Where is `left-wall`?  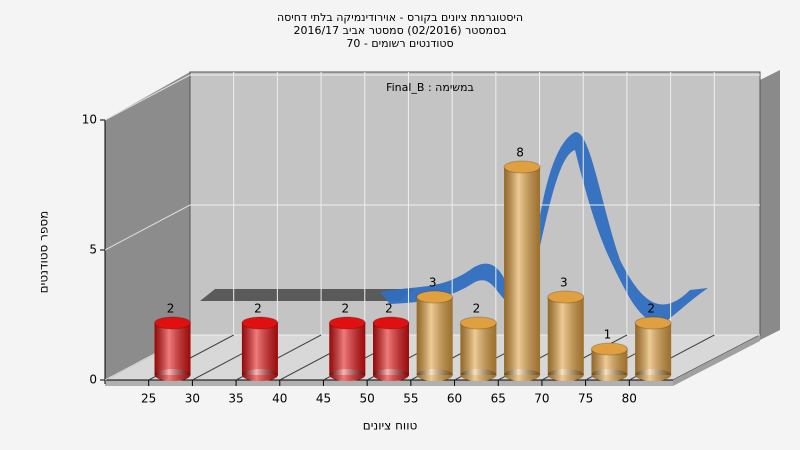 left-wall is located at coordinates (147, 226).